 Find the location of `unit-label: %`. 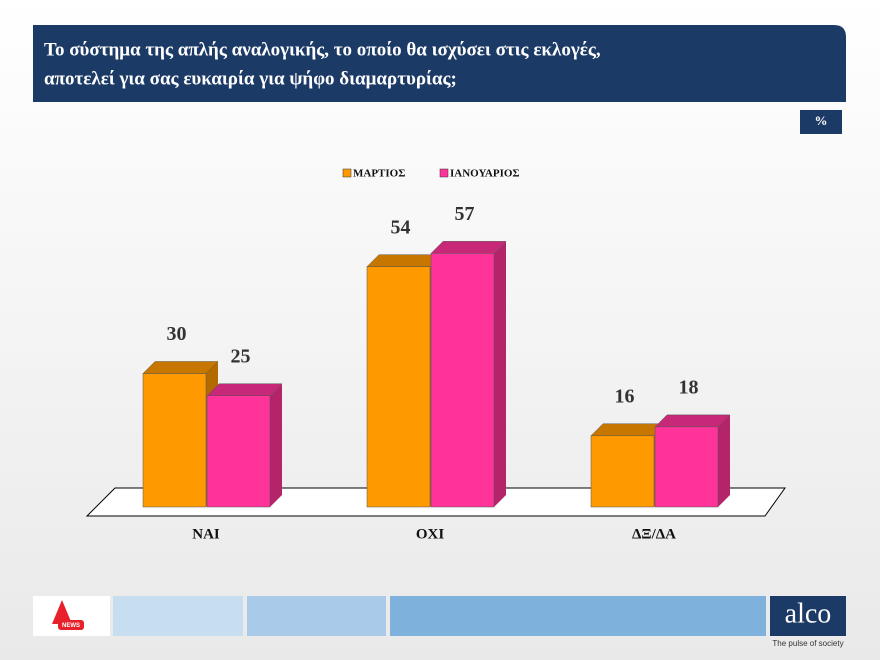

unit-label: % is located at coordinates (821, 120).